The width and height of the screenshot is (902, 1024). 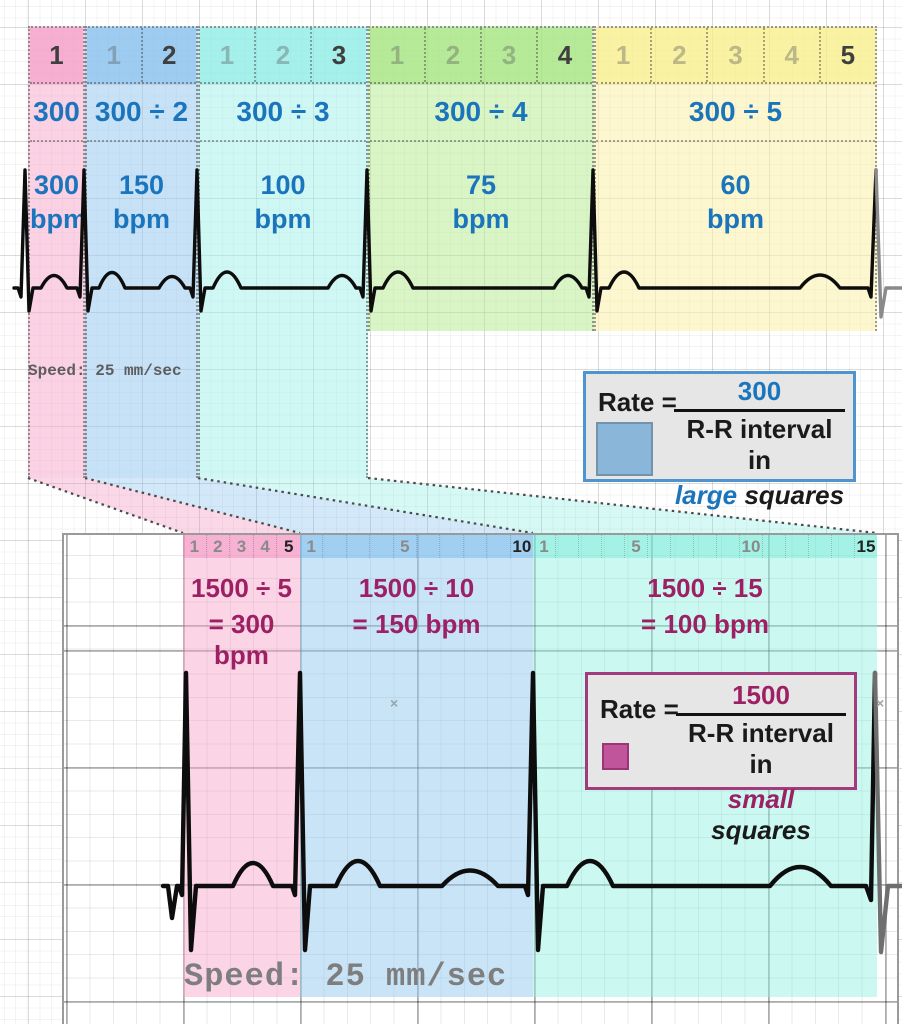 I want to click on square-count-total: 10, so click(x=521, y=546).